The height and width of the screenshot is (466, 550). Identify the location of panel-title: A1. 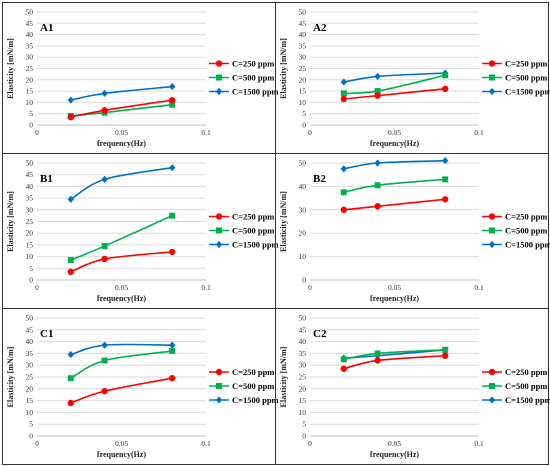
(46, 28).